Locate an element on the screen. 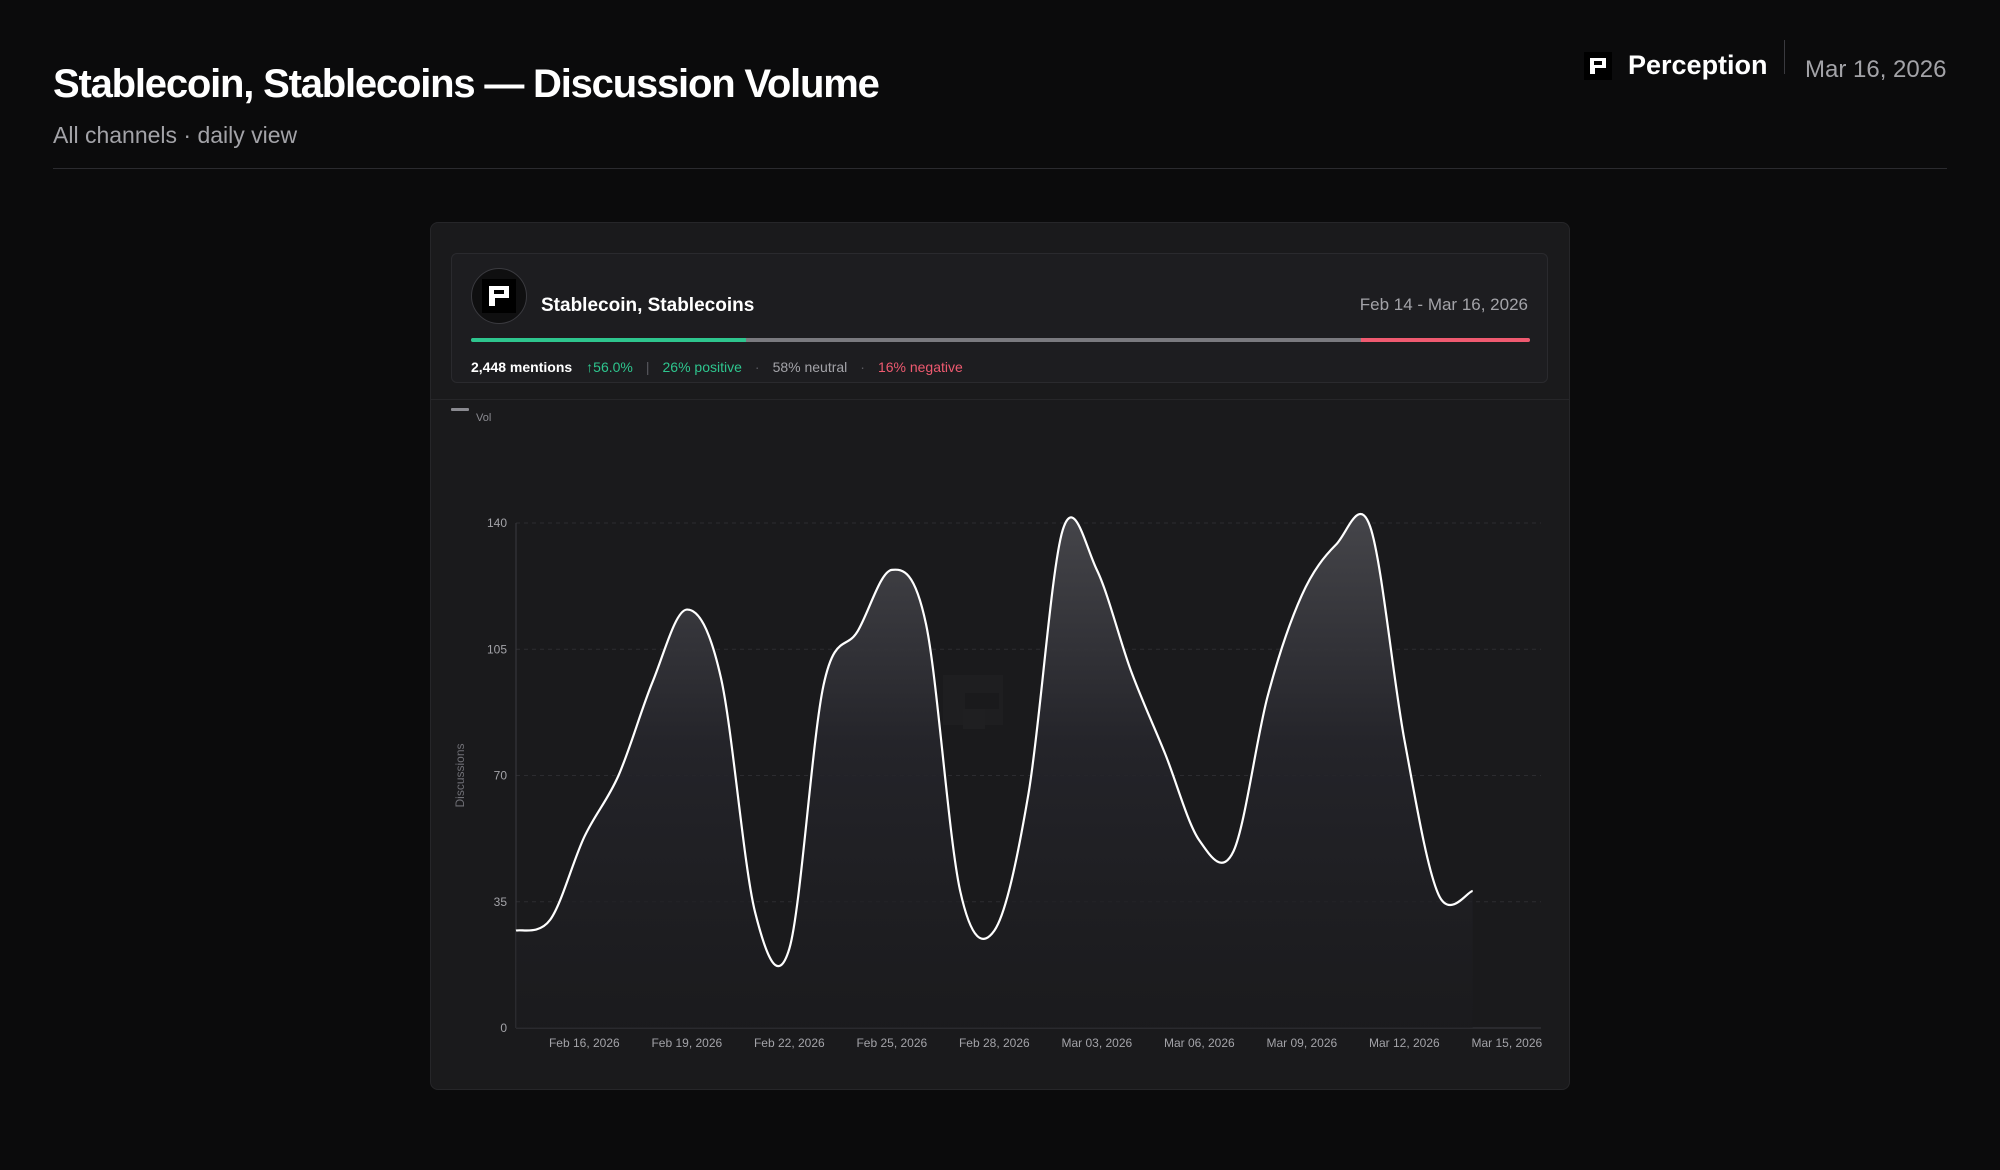 This screenshot has width=2000, height=1170. y-tick-label: 0 is located at coordinates (503, 1028).